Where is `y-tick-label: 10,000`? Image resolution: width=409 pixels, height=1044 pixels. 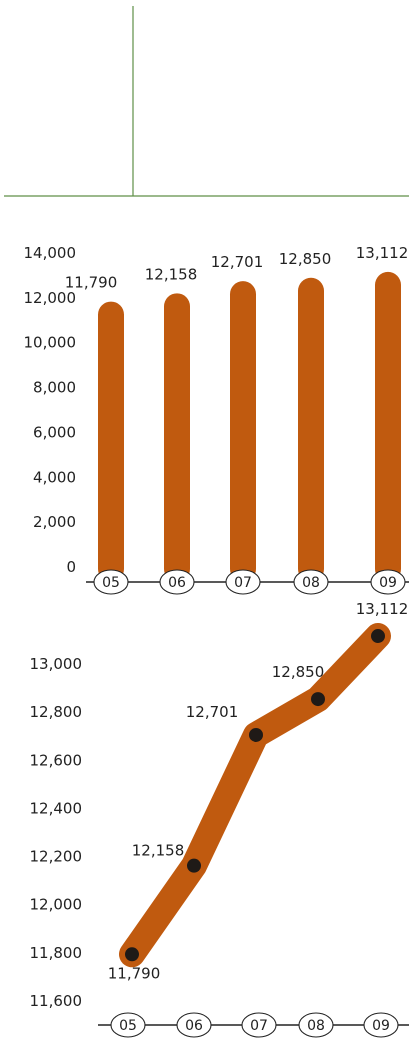
y-tick-label: 10,000 is located at coordinates (50, 343).